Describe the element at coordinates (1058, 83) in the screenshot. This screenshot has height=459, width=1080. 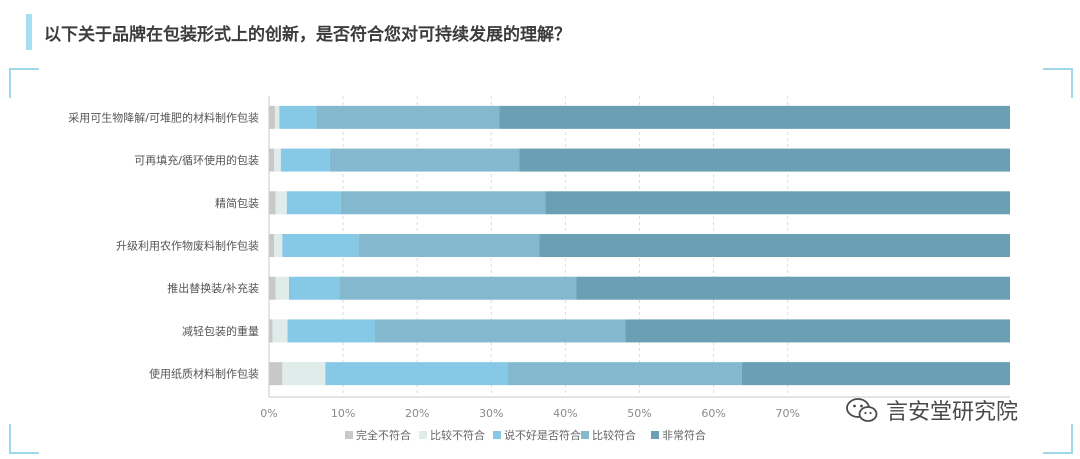
I see `corner-bracket-top-right` at that location.